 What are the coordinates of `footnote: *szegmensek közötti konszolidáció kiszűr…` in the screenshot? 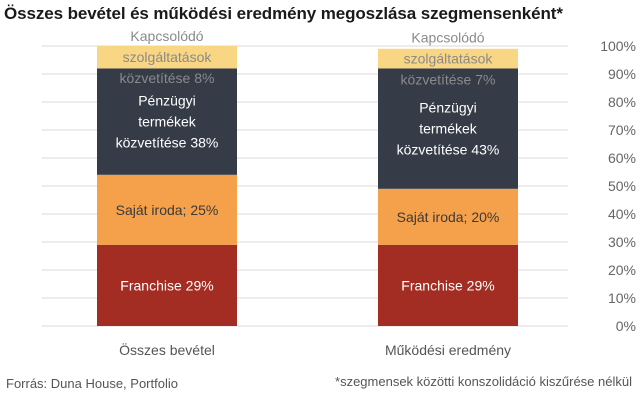 It's located at (483, 381).